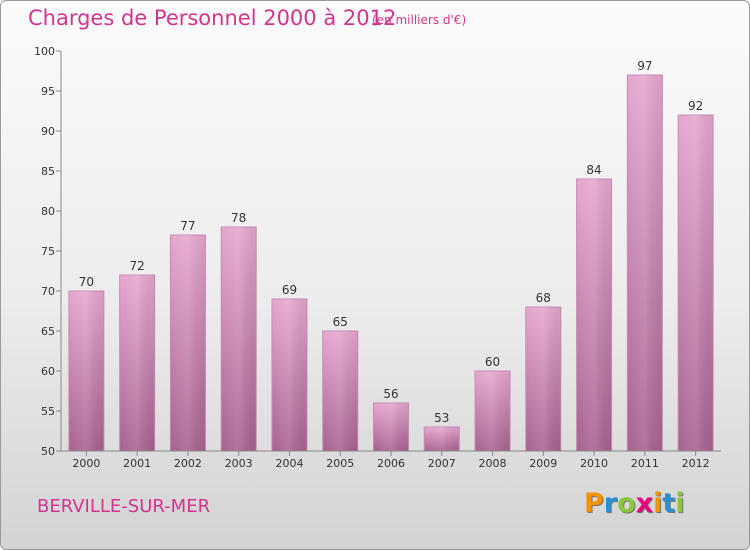 This screenshot has height=550, width=750. I want to click on y-tick-label: 50, so click(48, 451).